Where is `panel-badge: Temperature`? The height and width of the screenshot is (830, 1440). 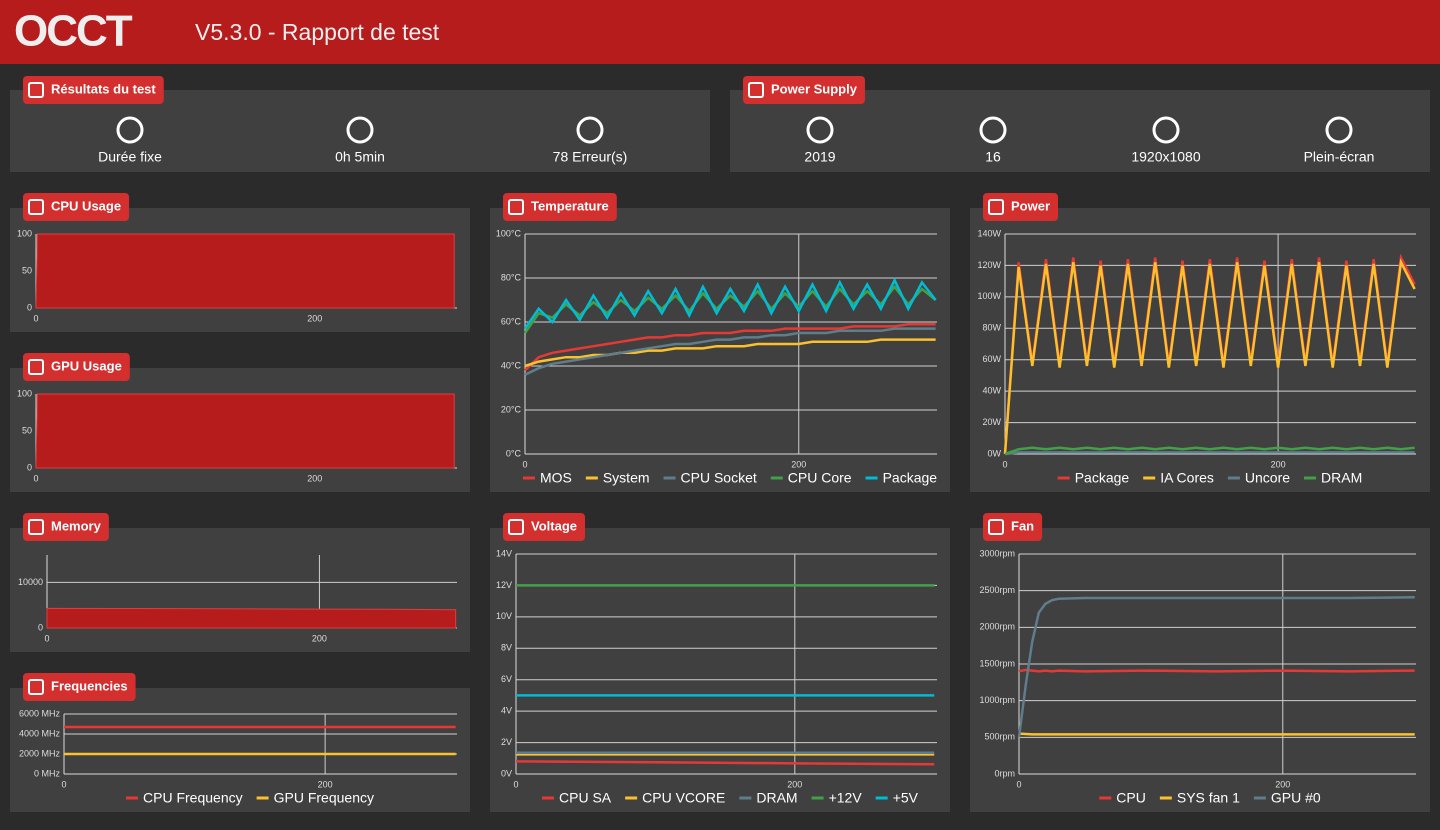 panel-badge: Temperature is located at coordinates (560, 207).